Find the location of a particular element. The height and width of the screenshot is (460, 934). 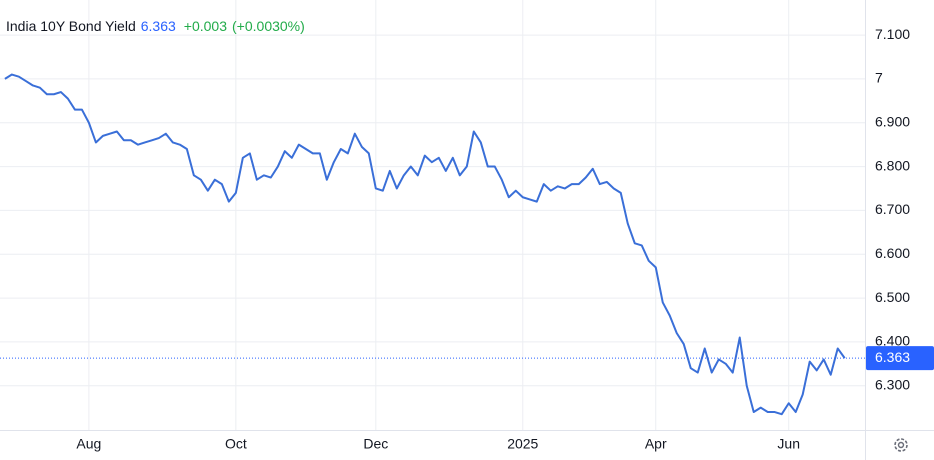

x-tick-label: Apr is located at coordinates (656, 444).